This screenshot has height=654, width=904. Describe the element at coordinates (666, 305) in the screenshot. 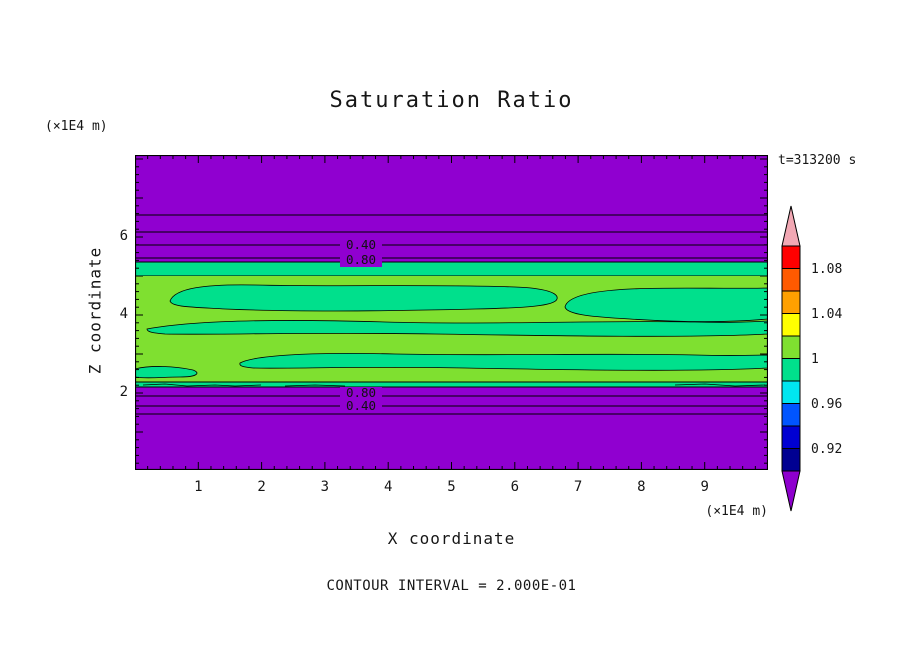

I see `lens-blob-upper-right` at that location.